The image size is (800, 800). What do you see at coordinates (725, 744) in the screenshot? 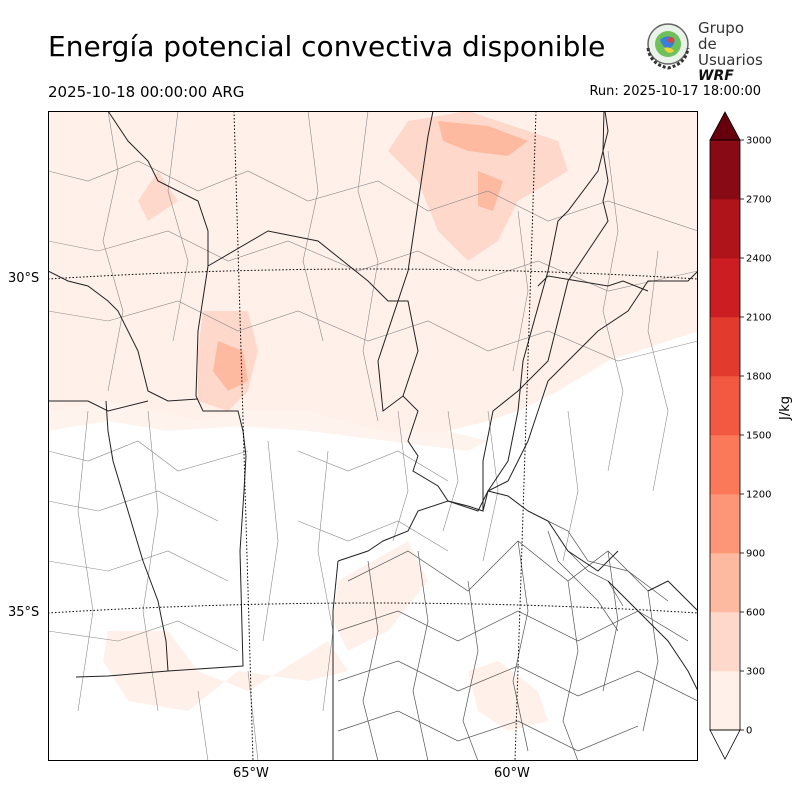
I see `colorbar-under-arrow` at bounding box center [725, 744].